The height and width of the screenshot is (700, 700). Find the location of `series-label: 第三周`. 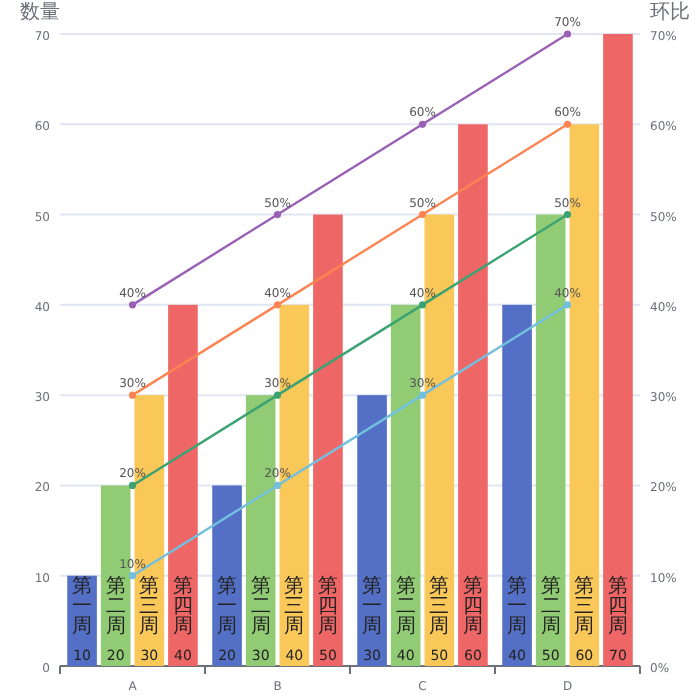

series-label: 第三周 is located at coordinates (584, 606).